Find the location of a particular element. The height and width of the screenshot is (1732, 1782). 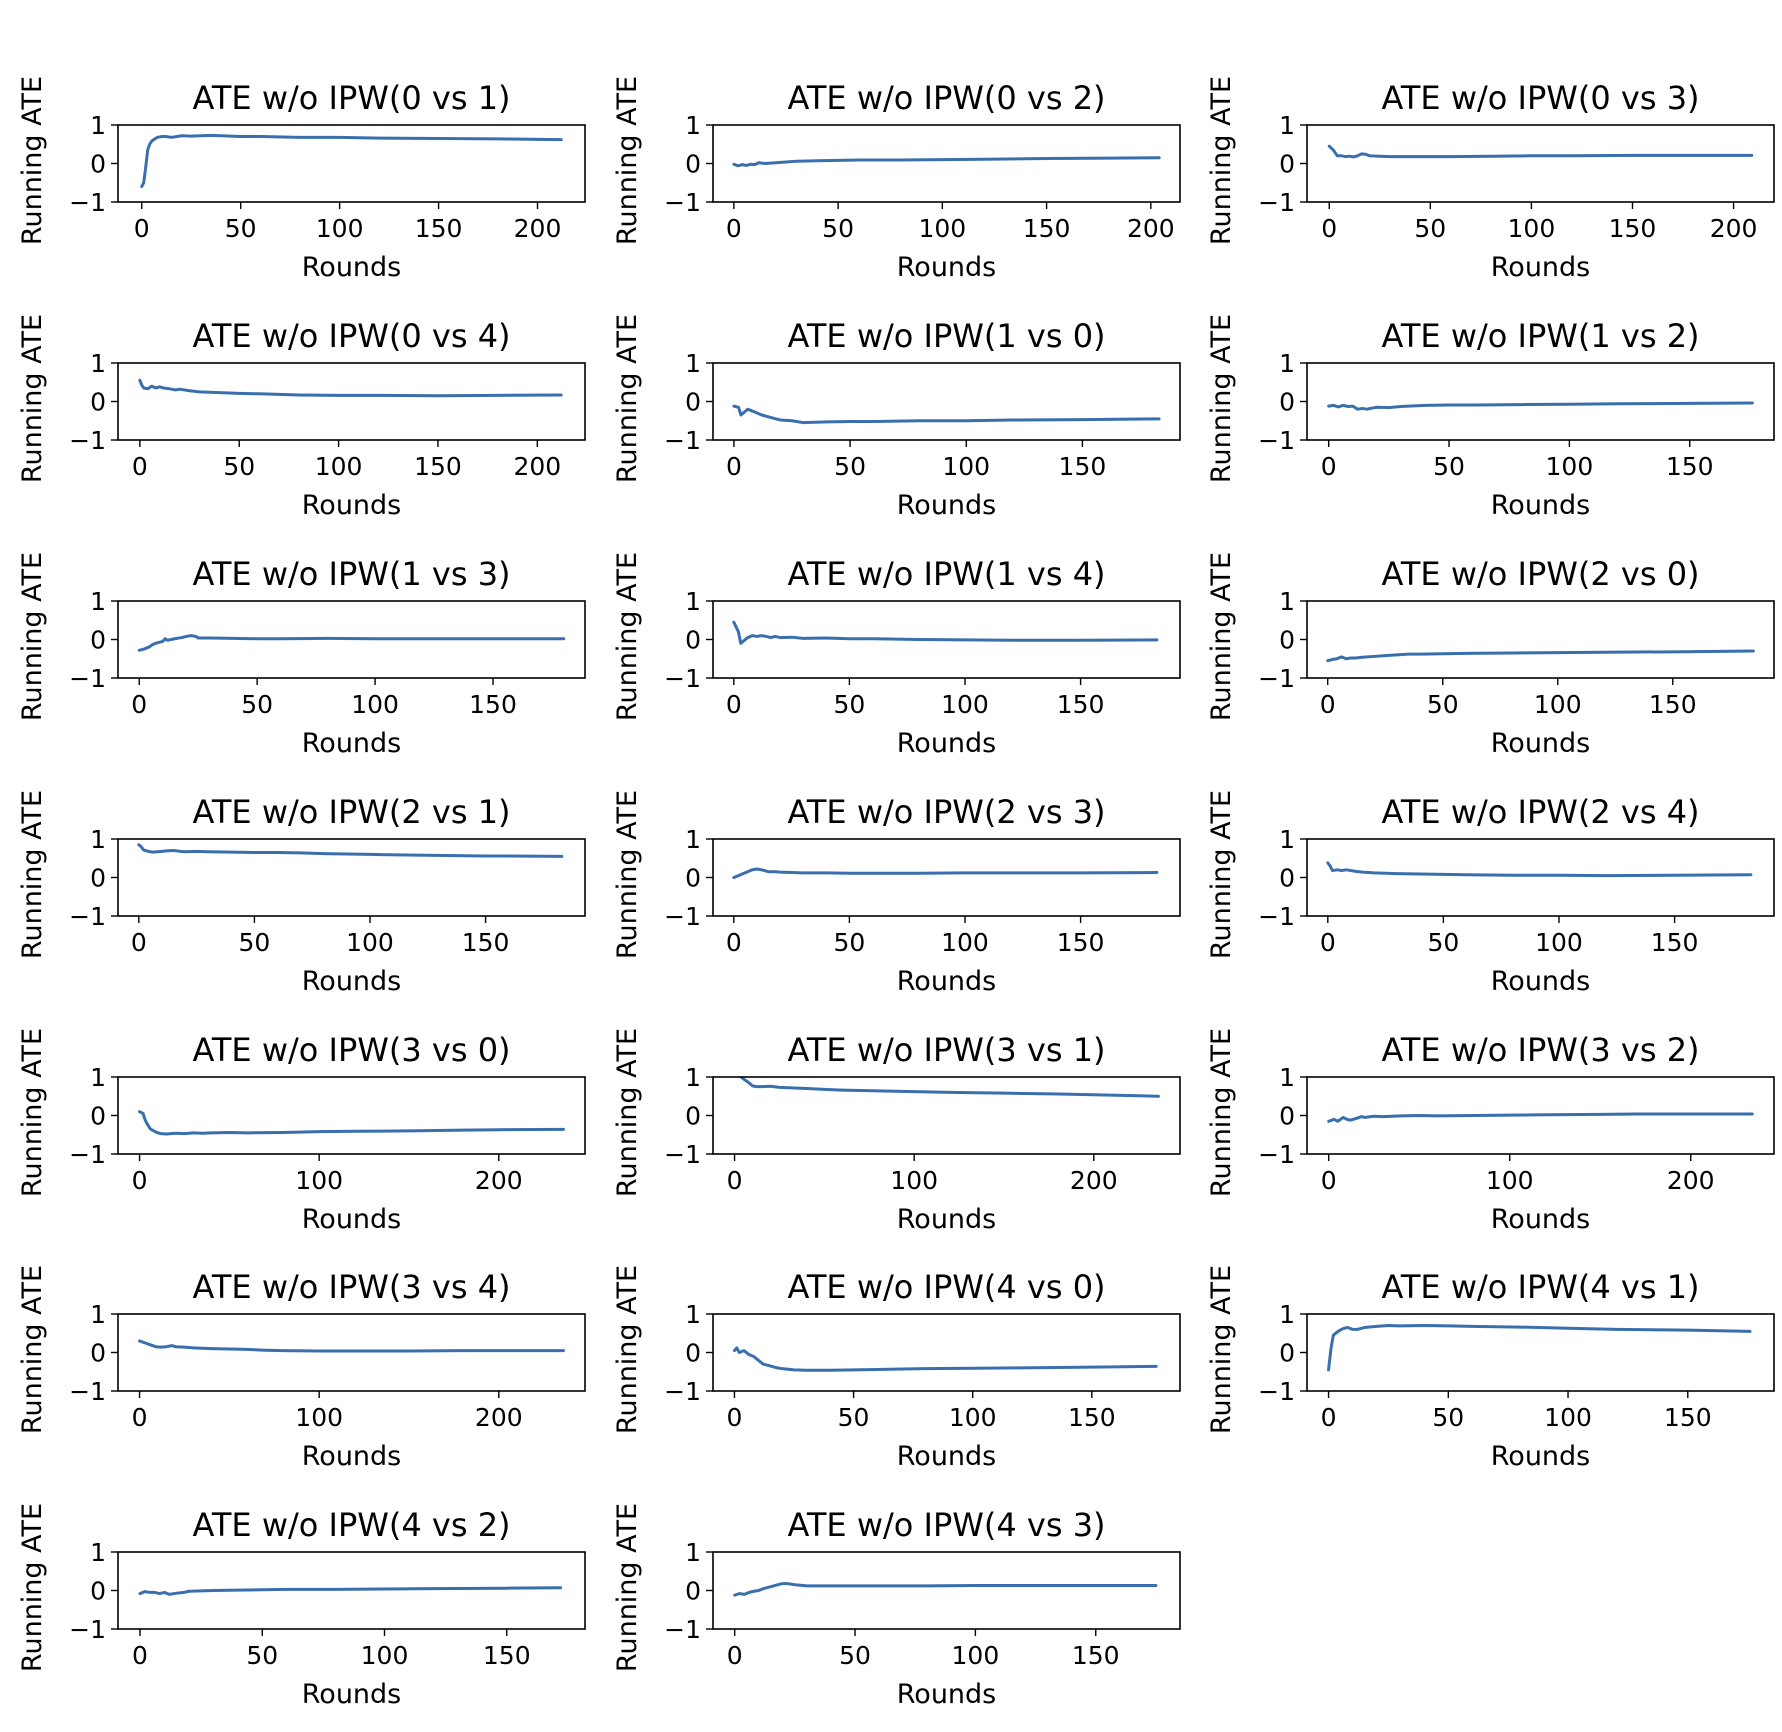

subplot-title: ATE w/o IPW(3 vs 1) is located at coordinates (946, 1050).